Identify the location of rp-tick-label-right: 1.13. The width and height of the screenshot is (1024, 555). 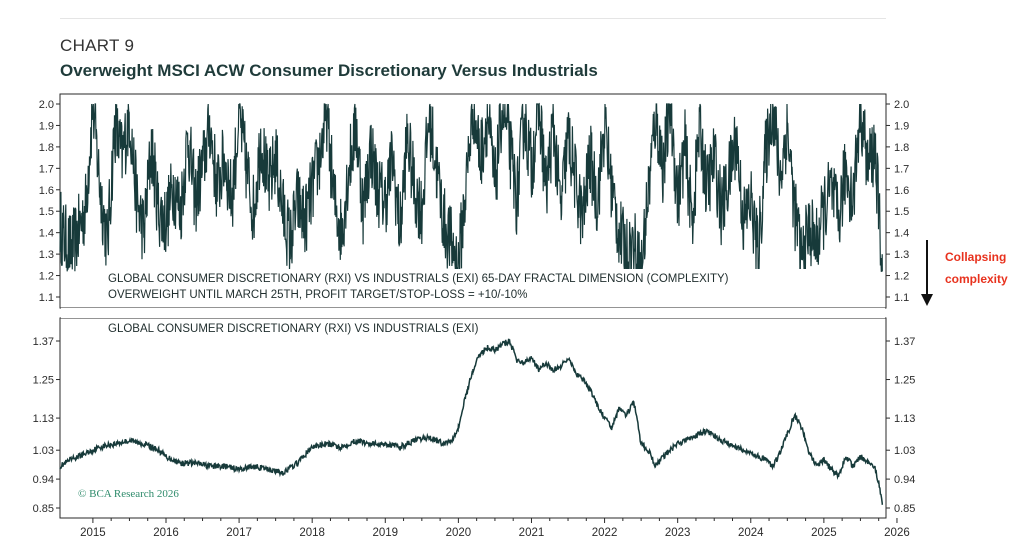
(904, 419).